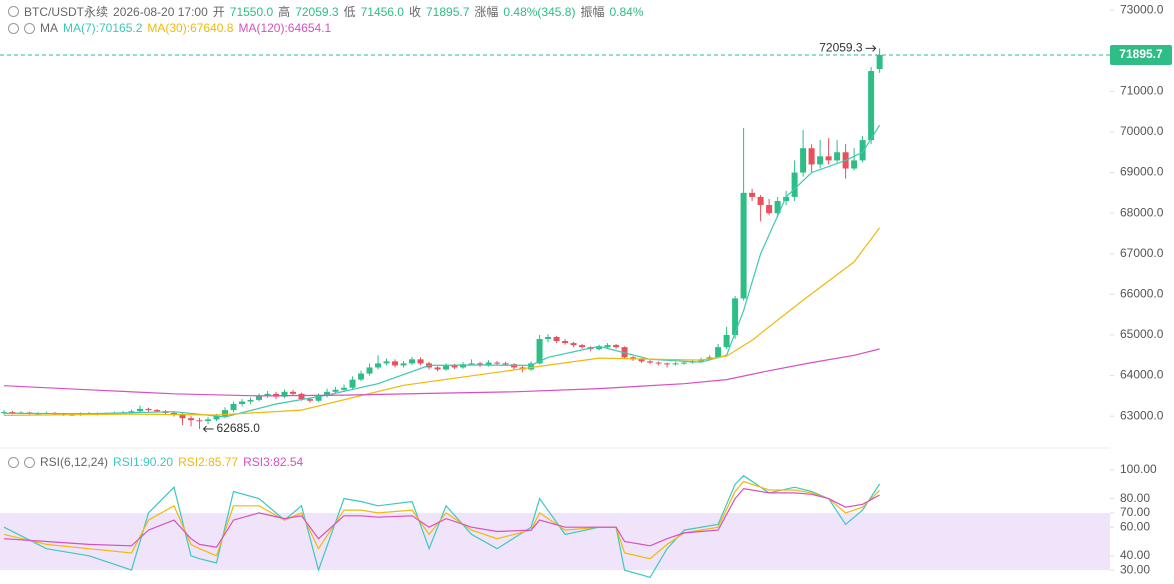  I want to click on y-tick-label: 100.00, so click(1138, 469).